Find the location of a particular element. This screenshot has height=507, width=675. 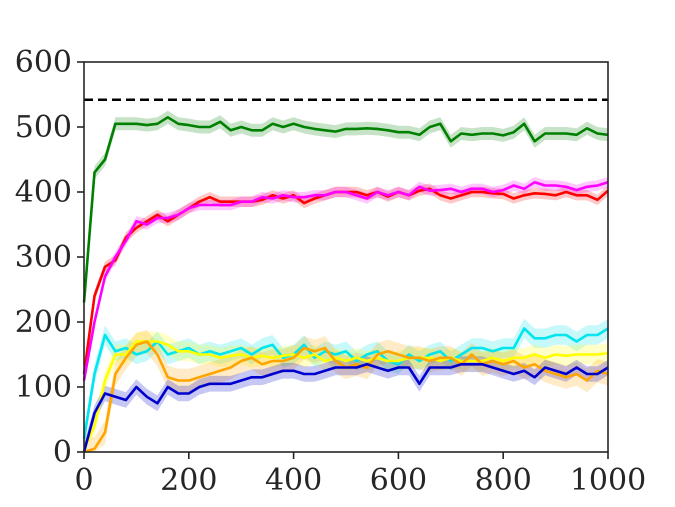

series-7-line is located at coordinates (345, 407).